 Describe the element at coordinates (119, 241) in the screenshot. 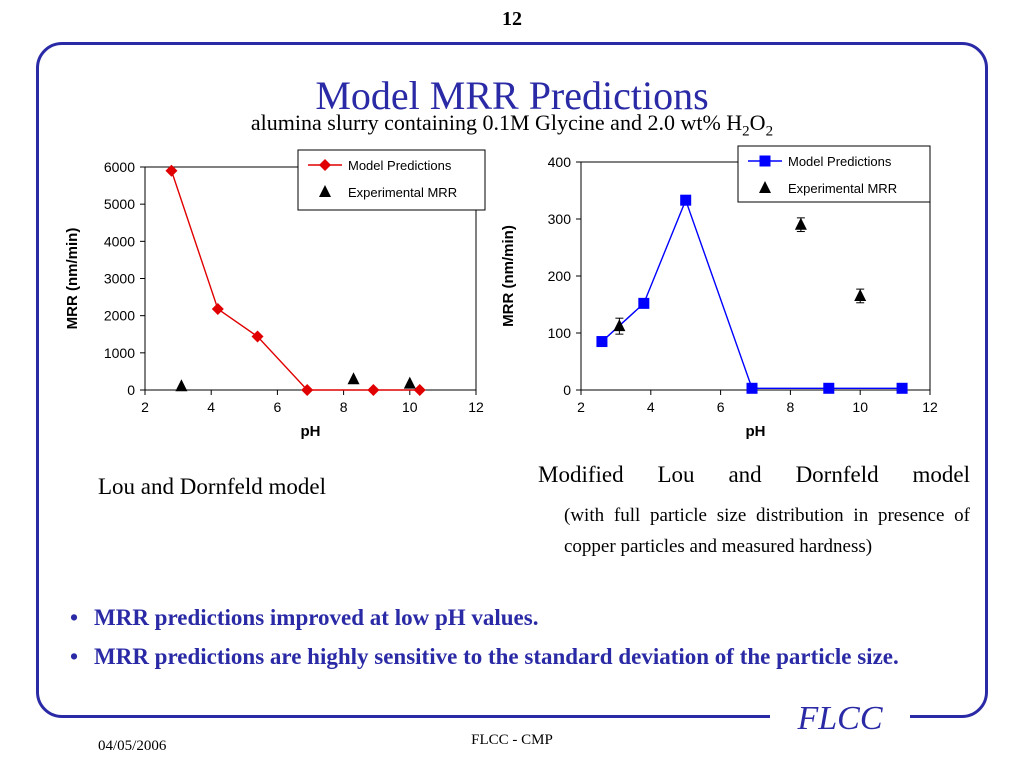

I see `y-tick-label: 4000` at that location.